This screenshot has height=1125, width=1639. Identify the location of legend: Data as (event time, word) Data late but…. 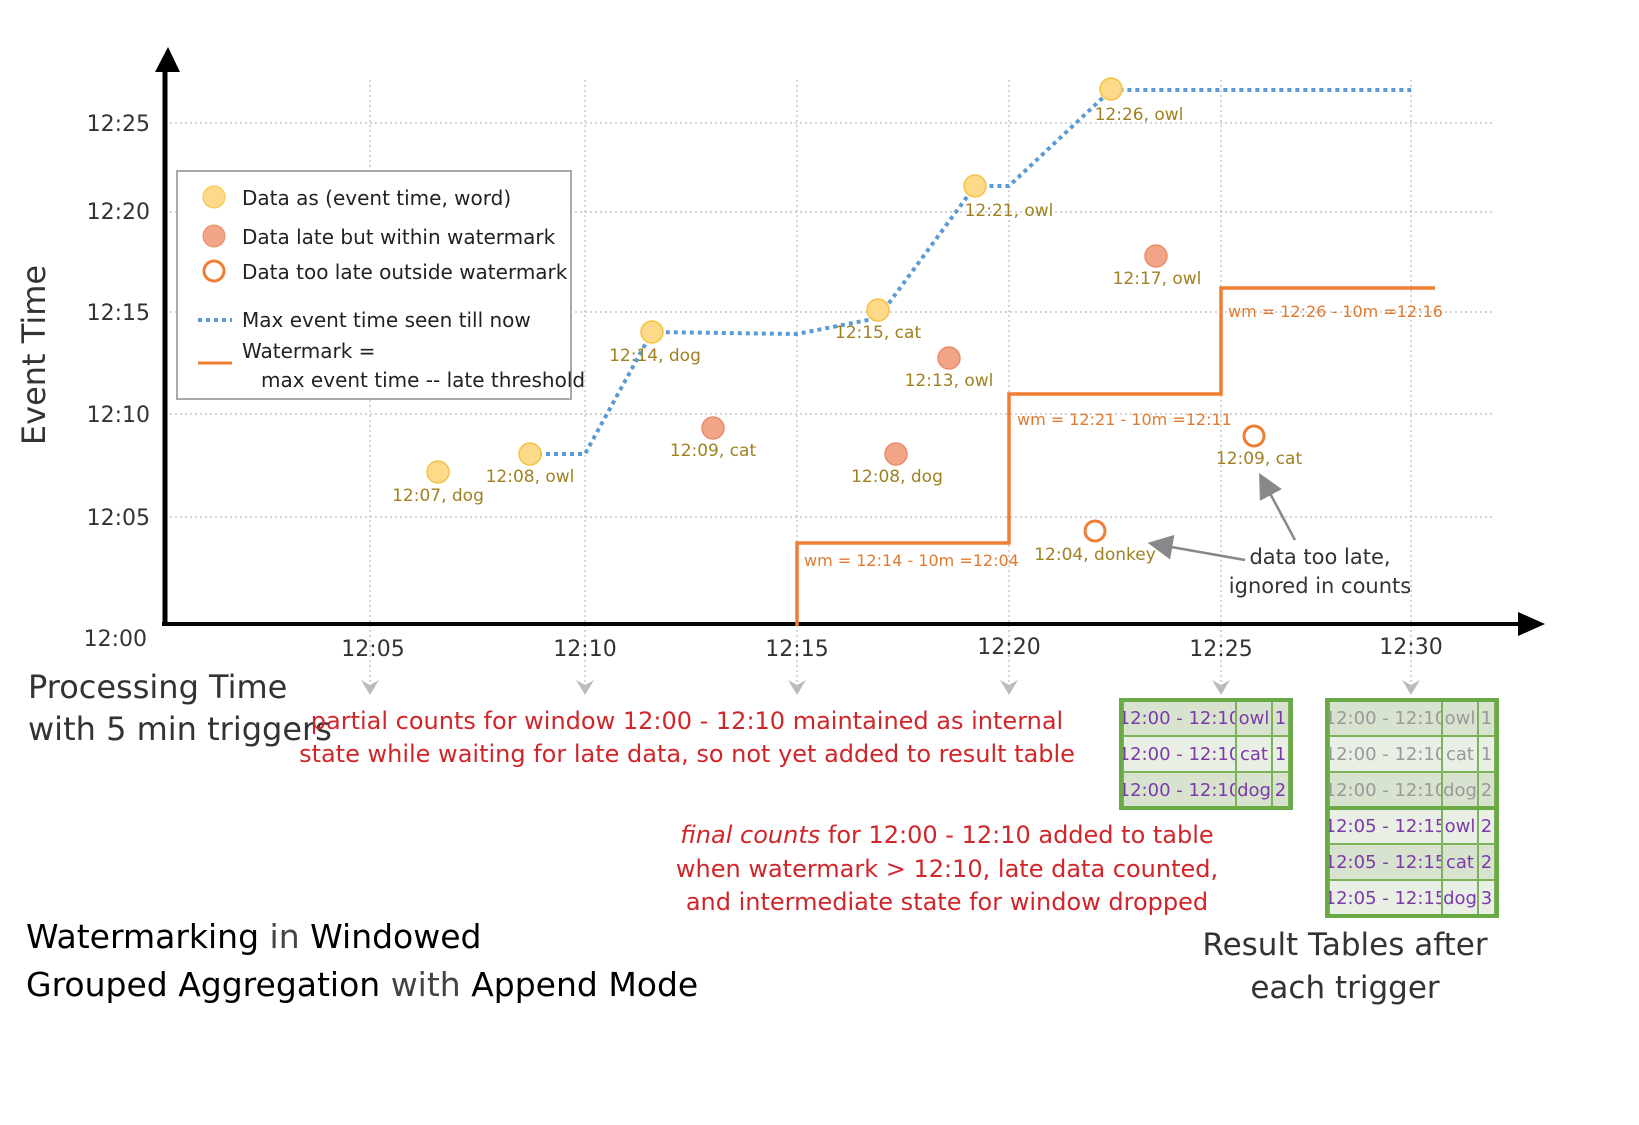
(380, 285).